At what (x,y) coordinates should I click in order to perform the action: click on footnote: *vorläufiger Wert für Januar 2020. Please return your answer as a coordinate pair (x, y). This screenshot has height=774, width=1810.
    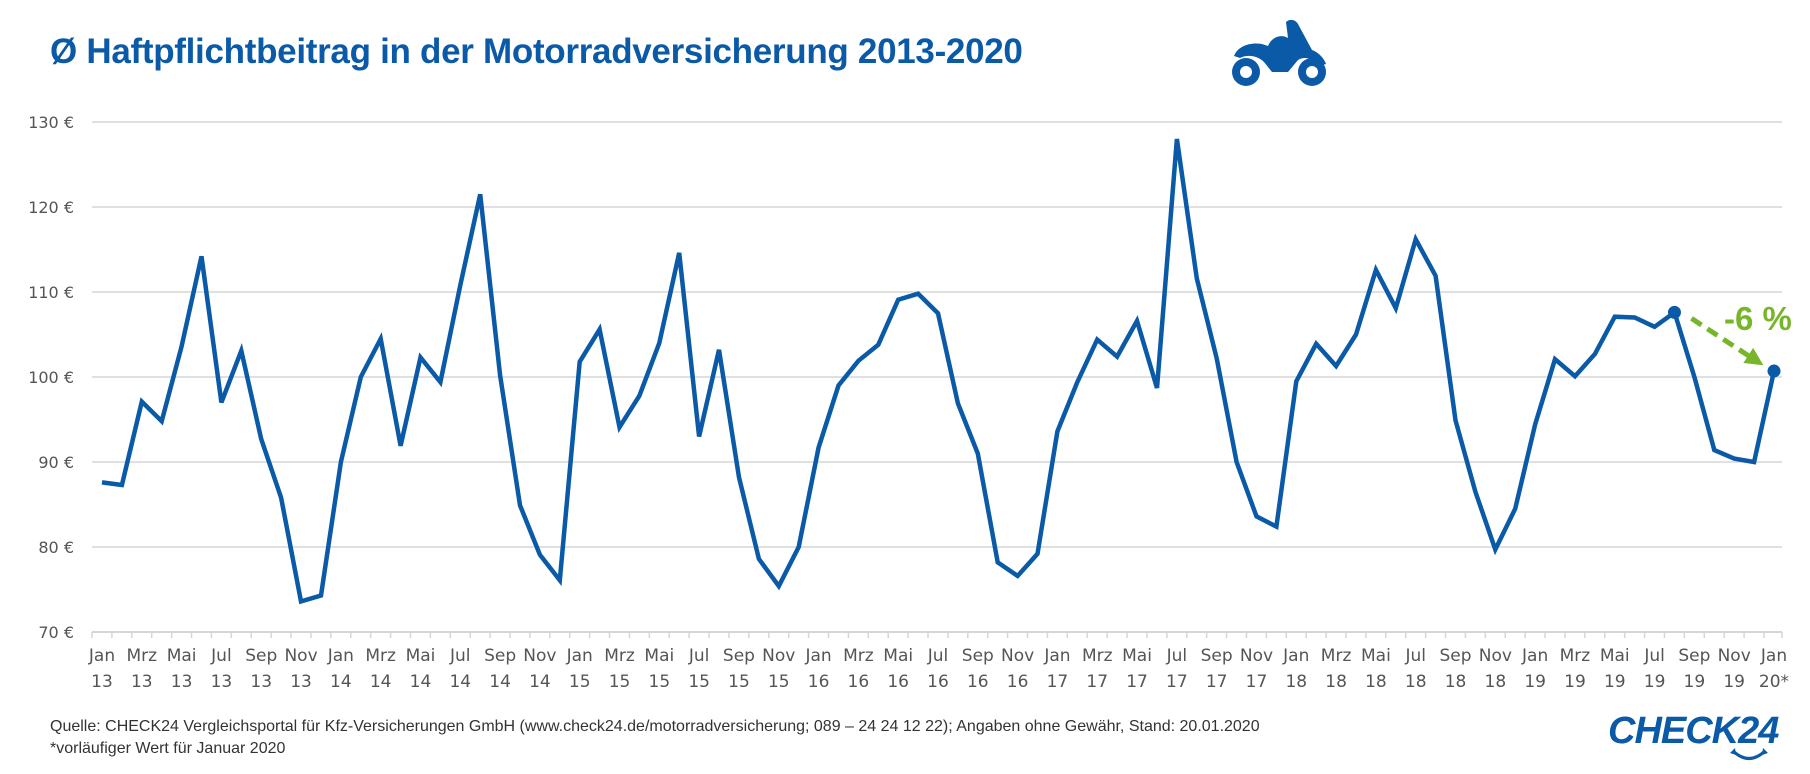
    Looking at the image, I should click on (168, 748).